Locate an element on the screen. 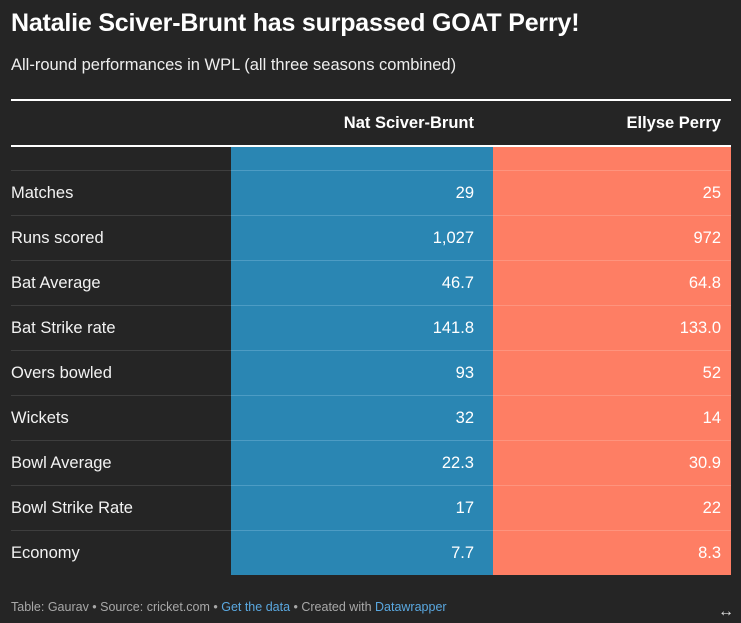 This screenshot has height=623, width=741. sciver-brunt-value: 7.7 is located at coordinates (462, 553).